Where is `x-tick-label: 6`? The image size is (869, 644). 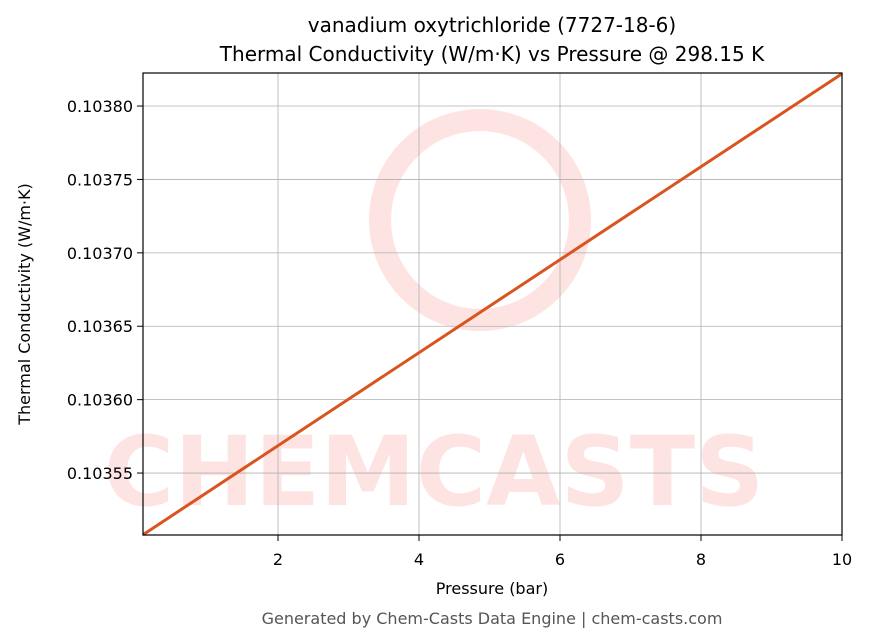
x-tick-label: 6 is located at coordinates (560, 559).